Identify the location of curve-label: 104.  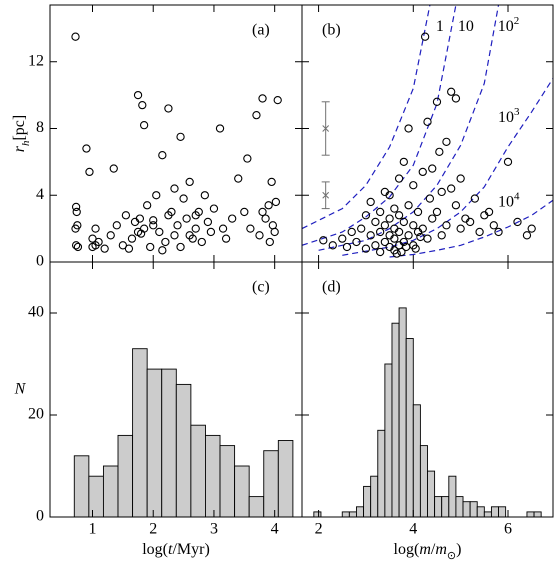
(509, 200).